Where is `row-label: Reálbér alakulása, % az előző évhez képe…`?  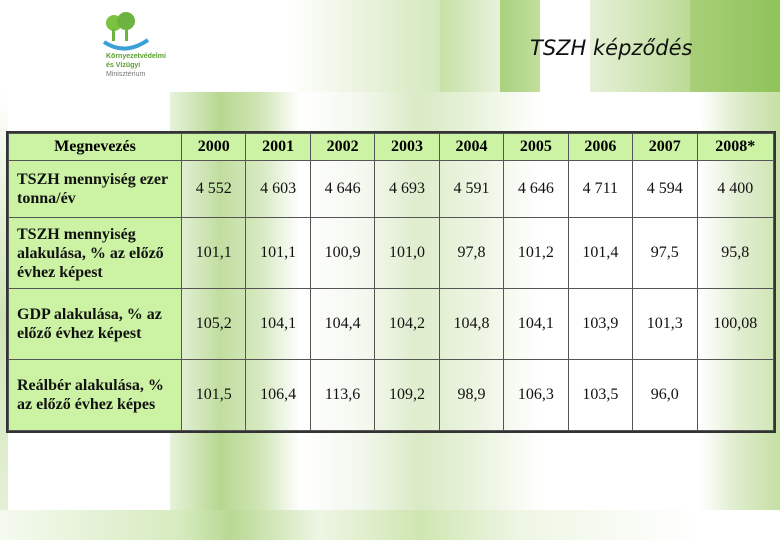 row-label: Reálbér alakulása, % az előző évhez képe… is located at coordinates (95, 395).